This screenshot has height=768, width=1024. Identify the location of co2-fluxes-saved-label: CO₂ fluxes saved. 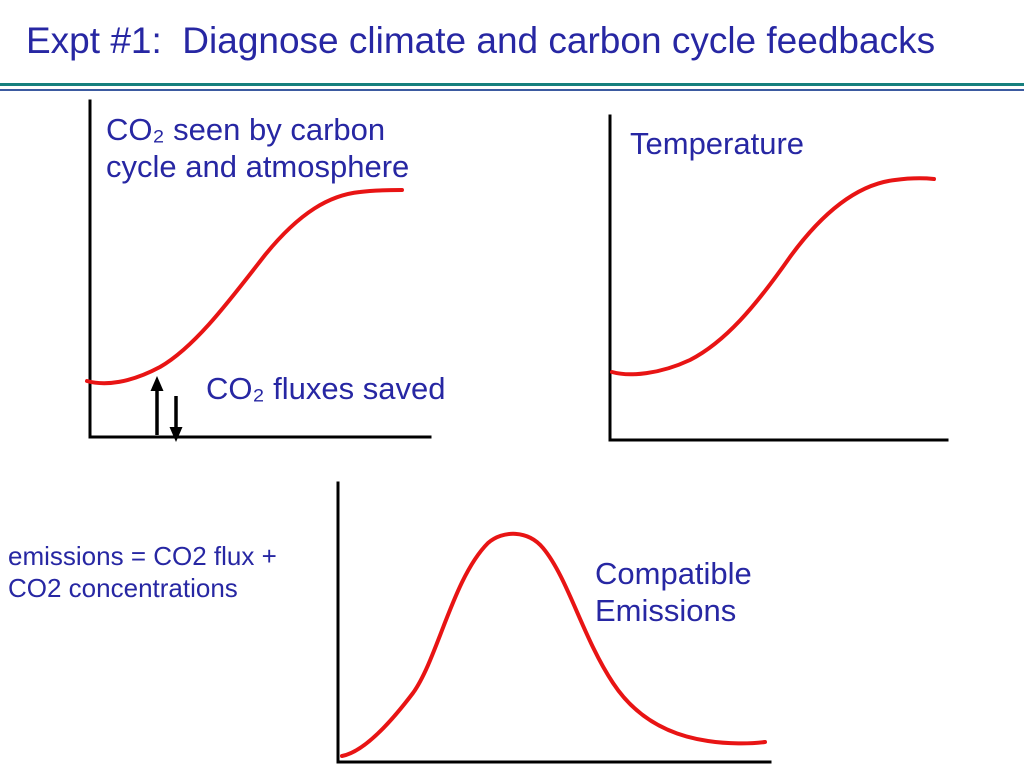
(326, 388).